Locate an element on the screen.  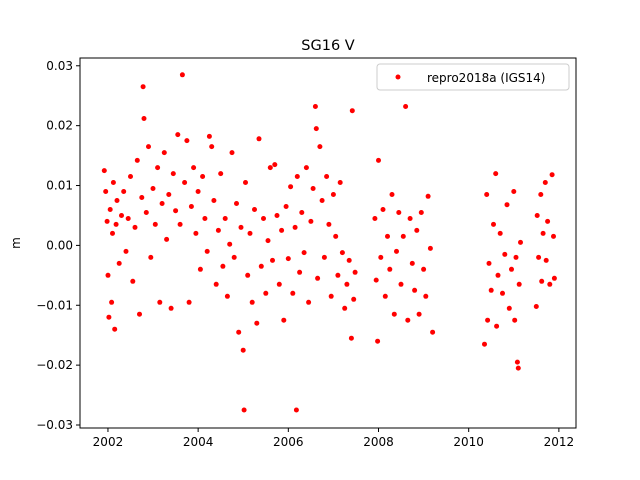
y-tick-label: −0.03 is located at coordinates (54, 425).